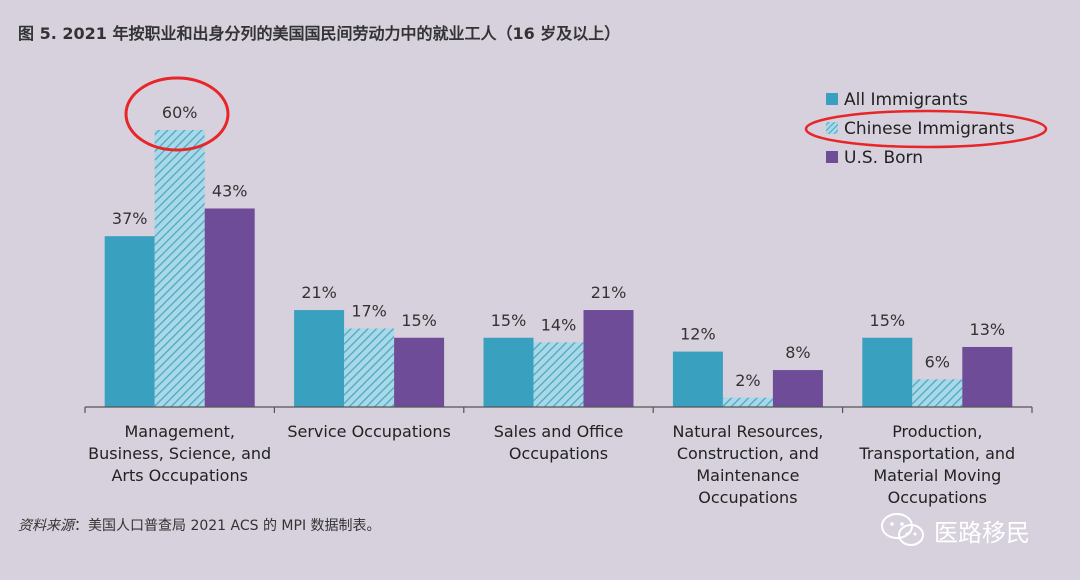 Image resolution: width=1080 pixels, height=580 pixels. Describe the element at coordinates (982, 532) in the screenshot. I see `watermark-text: 医路移民` at that location.